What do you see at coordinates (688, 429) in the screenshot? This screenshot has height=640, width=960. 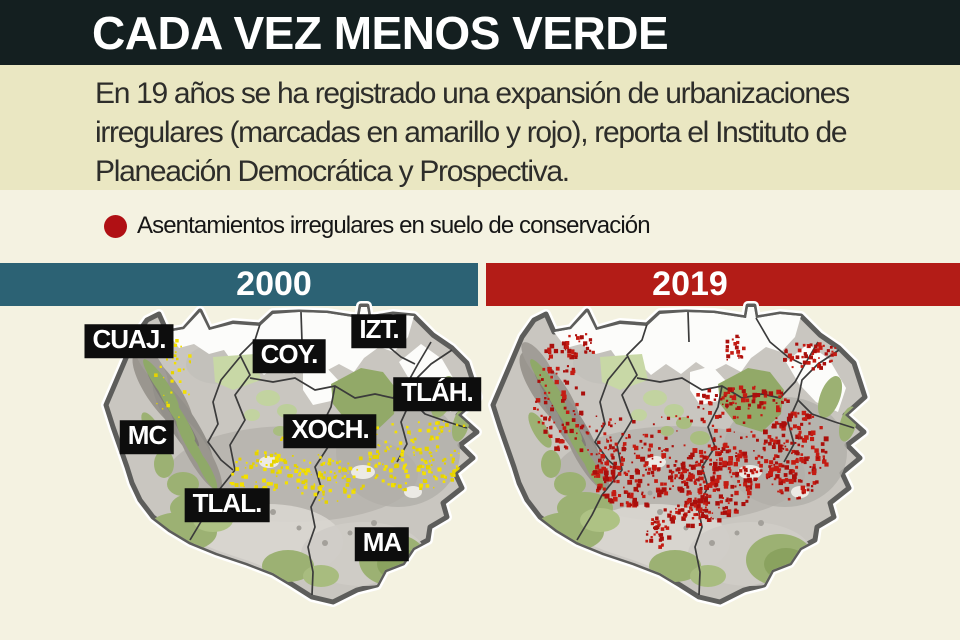 I see `irregular-settlements-2019-dots` at bounding box center [688, 429].